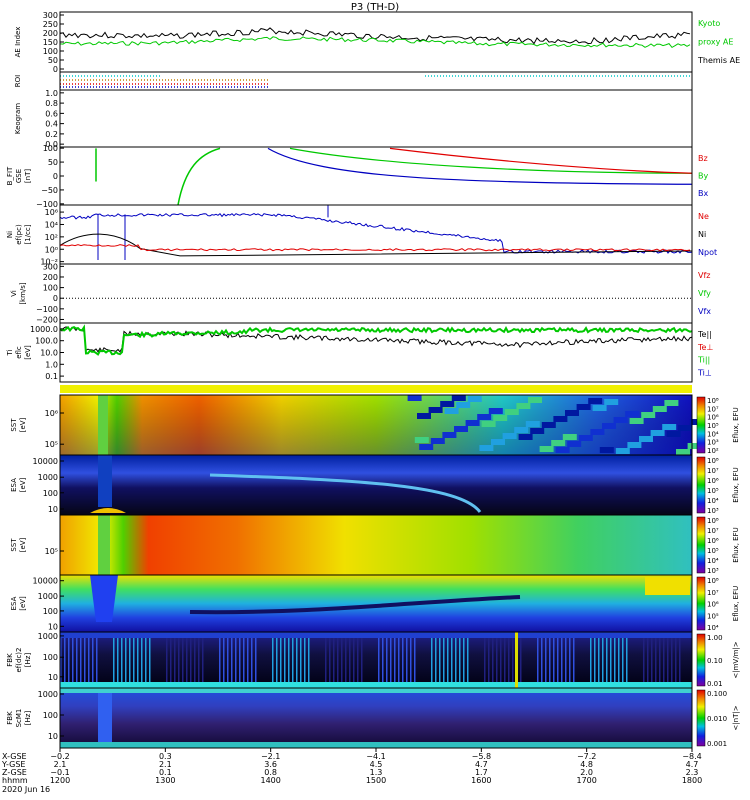 This screenshot has width=750, height=800. I want to click on y-axis-label: [nT], so click(28, 176).